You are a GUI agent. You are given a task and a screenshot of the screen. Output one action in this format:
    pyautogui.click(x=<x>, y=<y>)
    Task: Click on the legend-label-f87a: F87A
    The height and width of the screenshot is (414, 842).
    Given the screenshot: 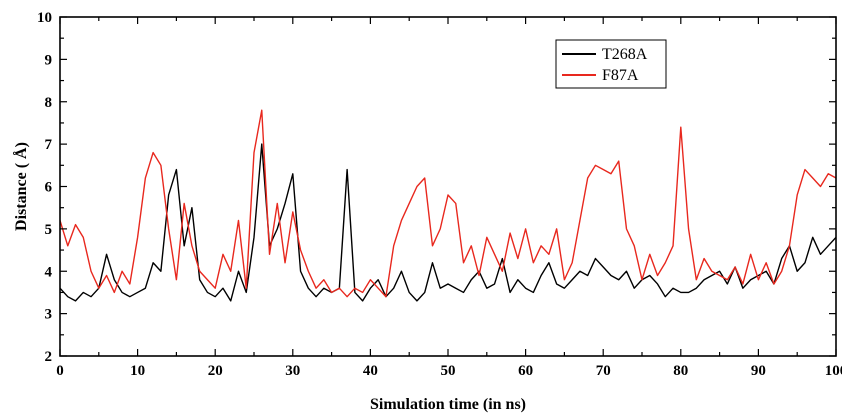 What is the action you would take?
    pyautogui.click(x=620, y=75)
    